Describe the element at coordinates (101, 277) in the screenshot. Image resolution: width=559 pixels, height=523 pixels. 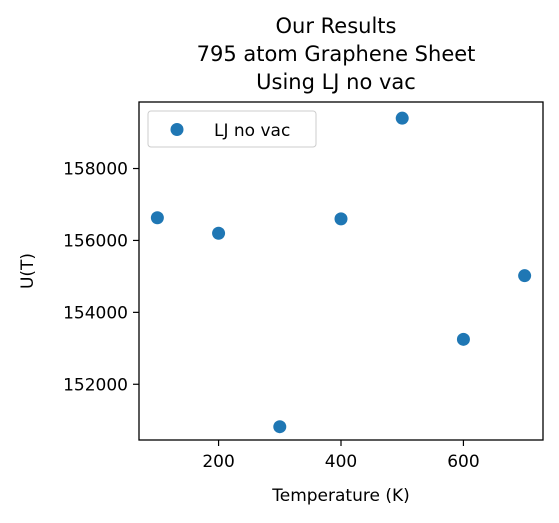
I see `y-axis-ticks: 152000 154000 156000 158000` at that location.